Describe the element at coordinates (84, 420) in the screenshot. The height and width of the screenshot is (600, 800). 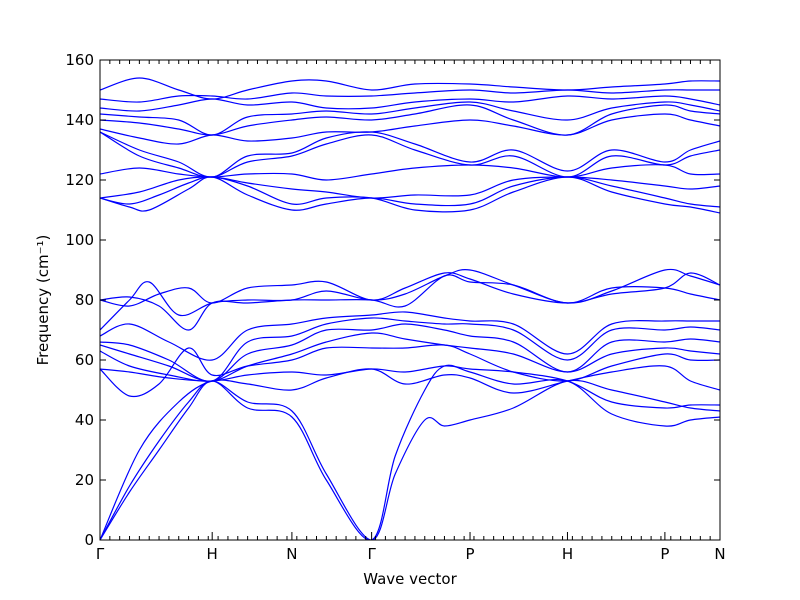
I see `y-tick-label: 40` at that location.